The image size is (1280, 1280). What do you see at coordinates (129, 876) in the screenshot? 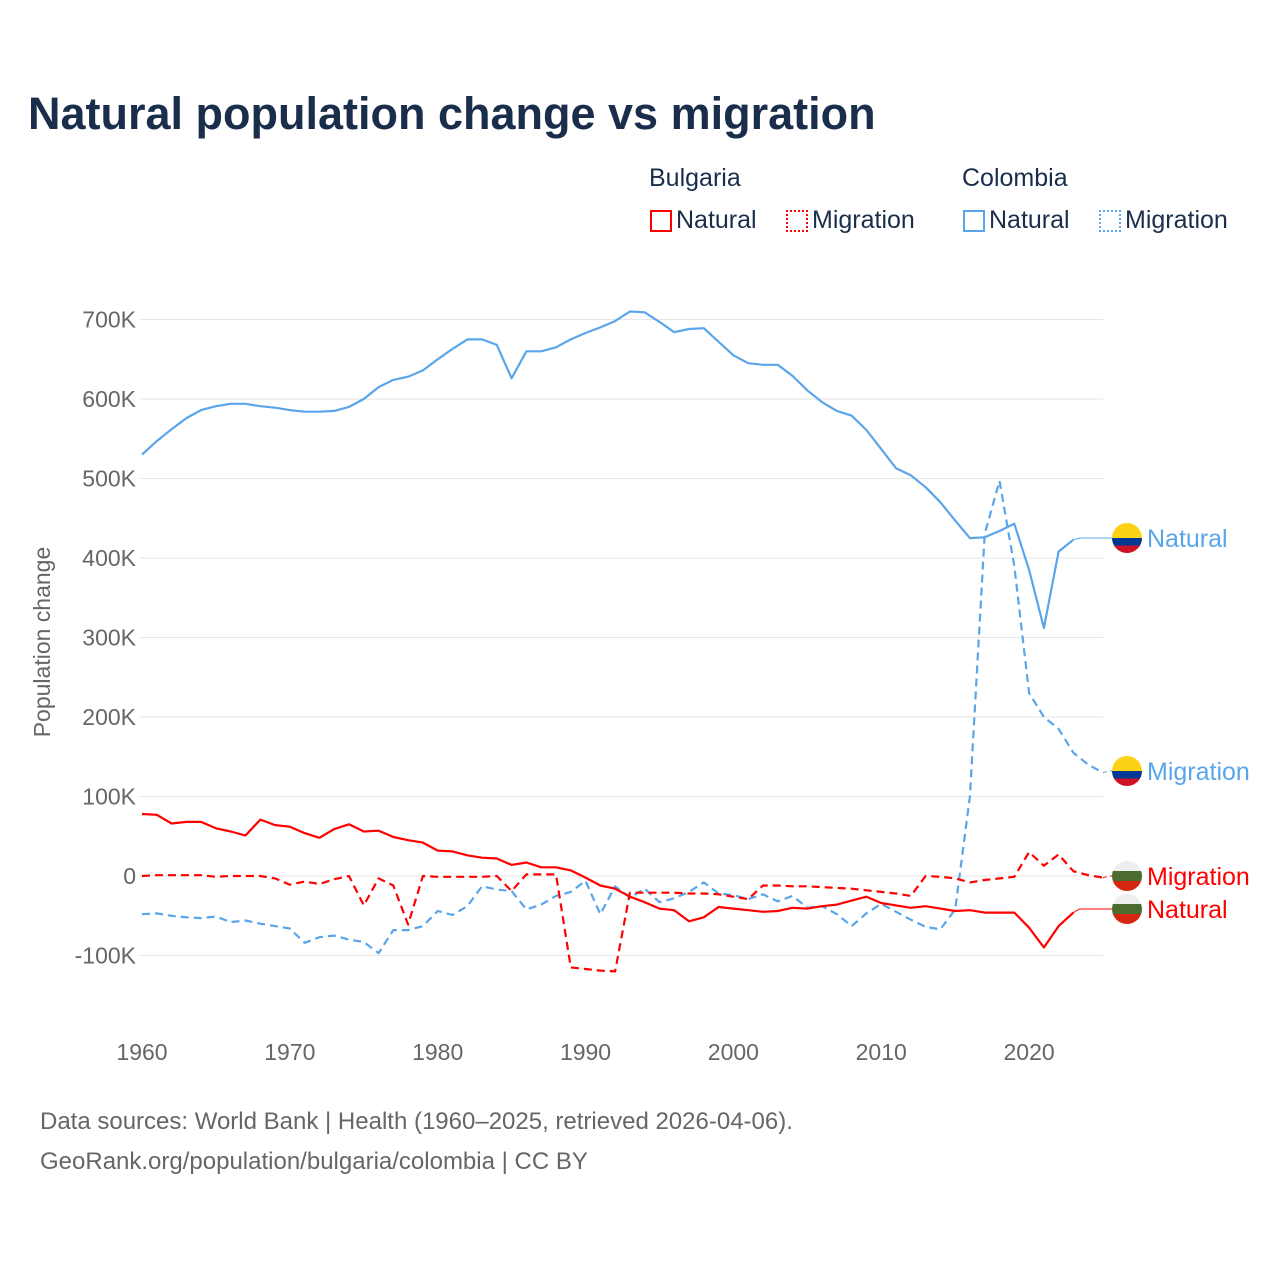
I see `y-tick-label: 0` at bounding box center [129, 876].